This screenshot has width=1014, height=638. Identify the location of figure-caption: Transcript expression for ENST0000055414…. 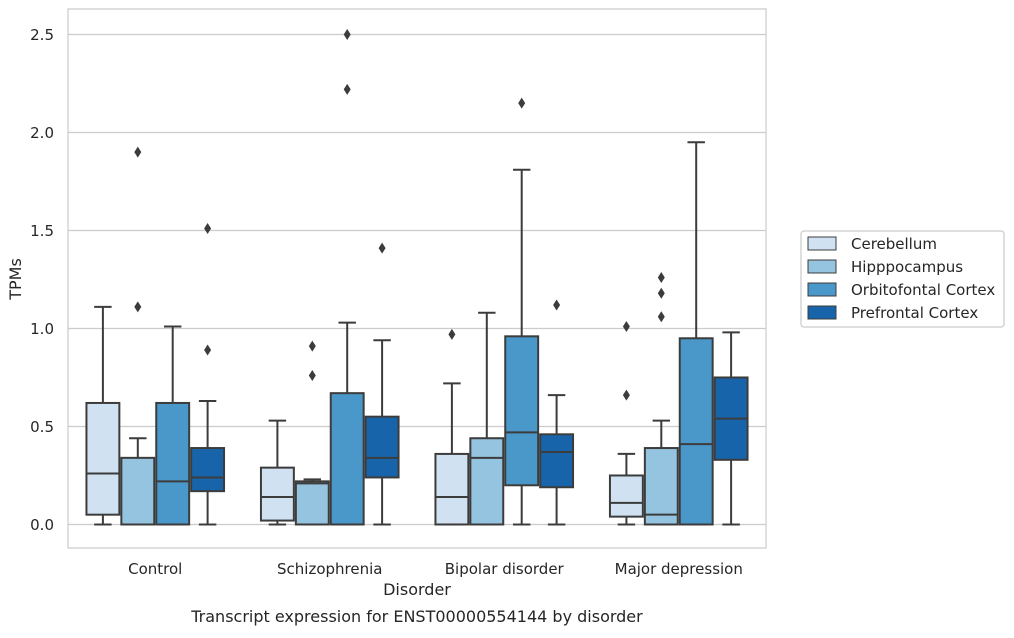
(416, 616).